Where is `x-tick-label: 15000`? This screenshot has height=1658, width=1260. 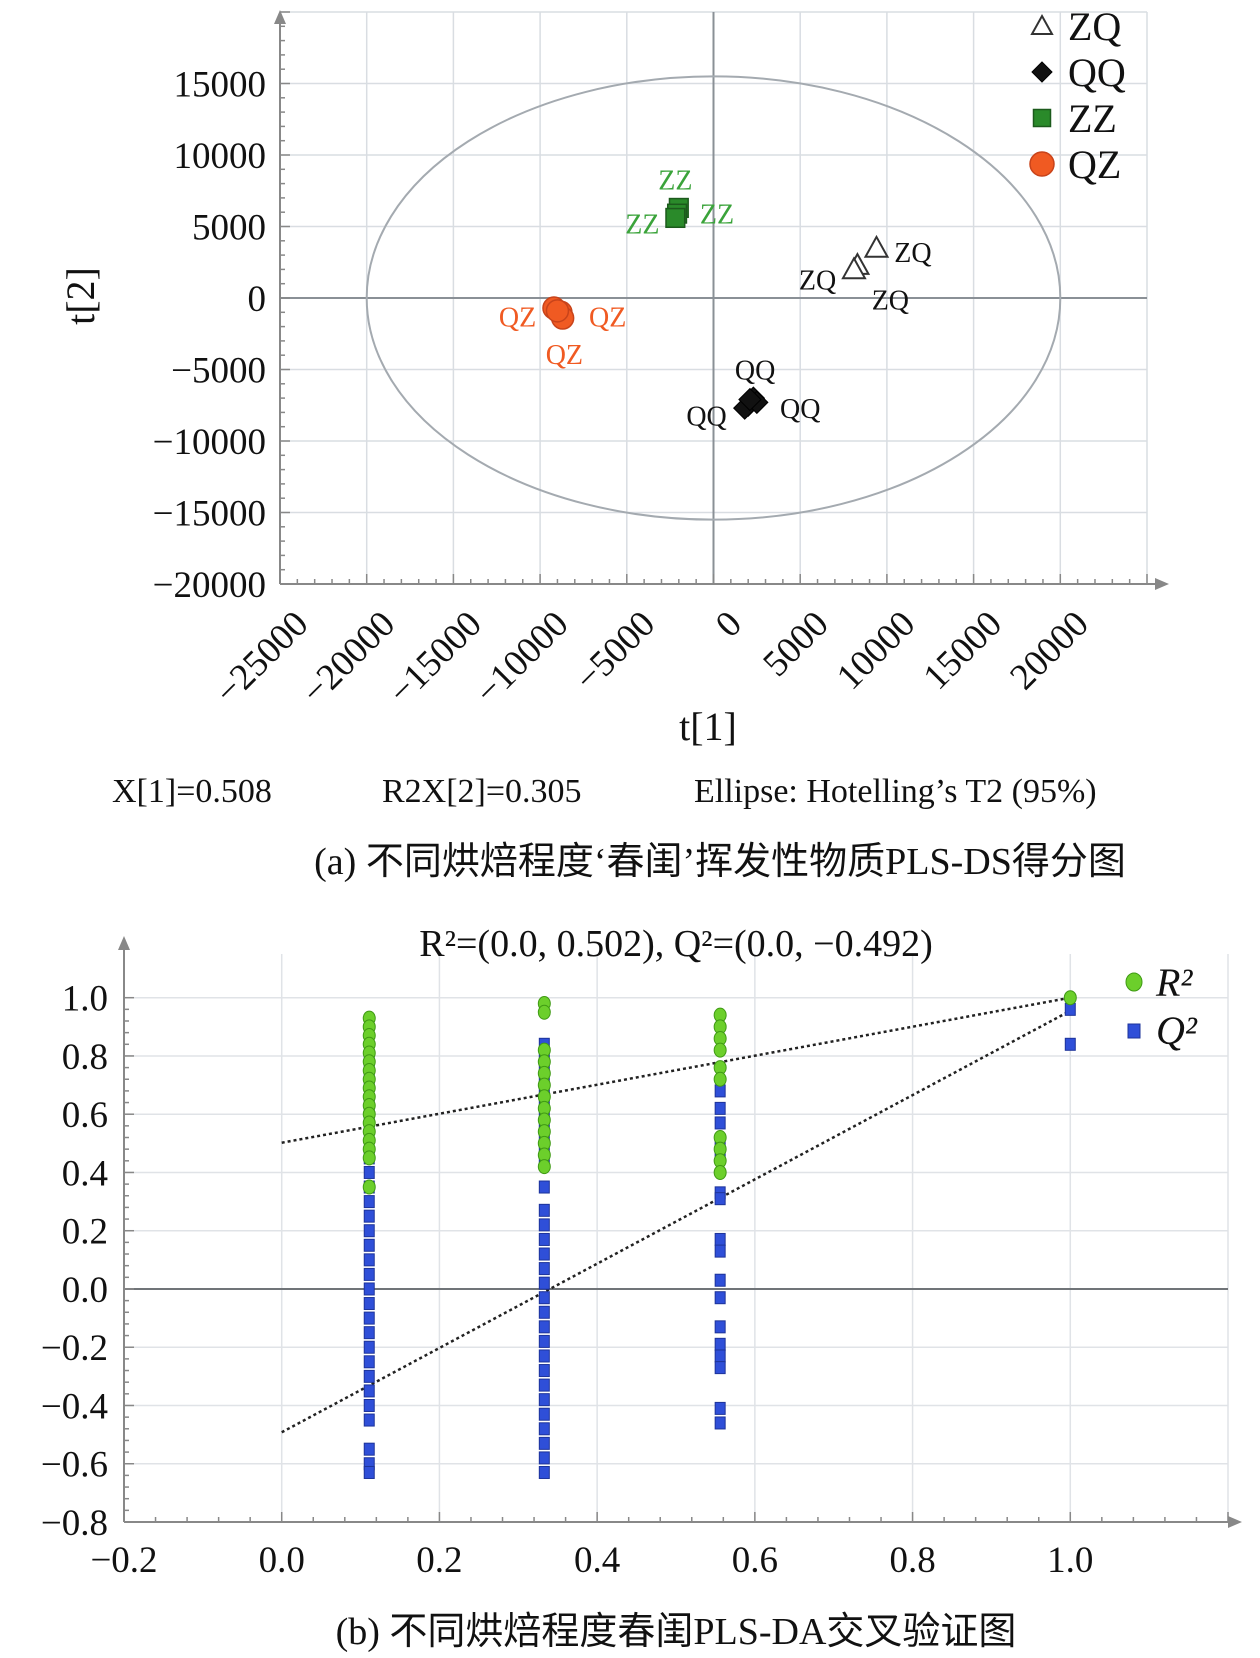
x-tick-label: 15000 is located at coordinates (963, 650).